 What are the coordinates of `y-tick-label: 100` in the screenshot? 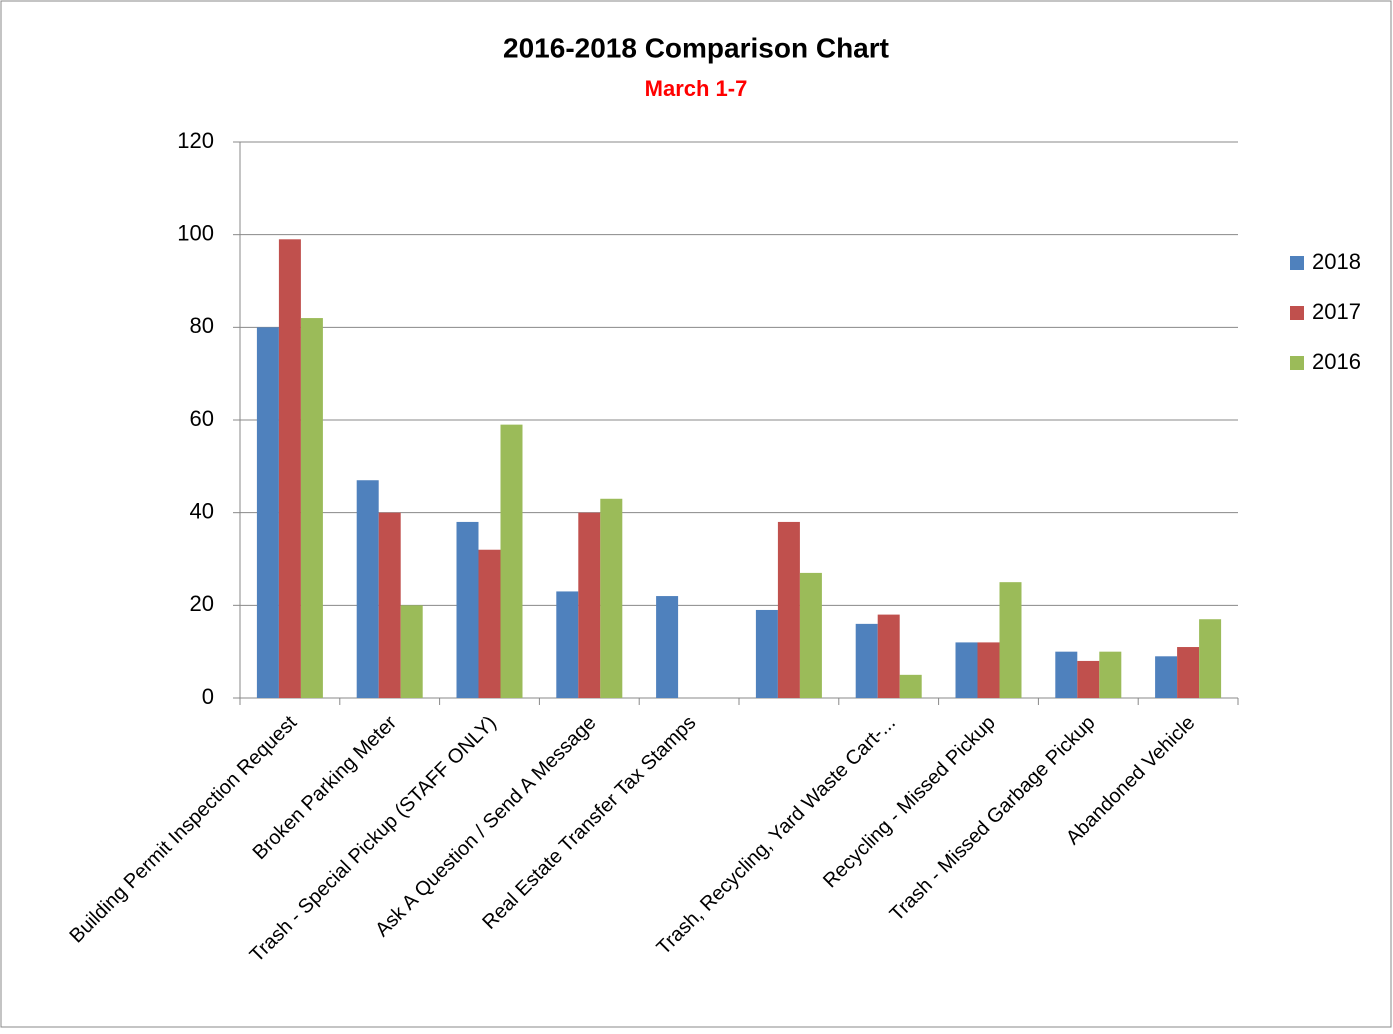 It's located at (195, 232).